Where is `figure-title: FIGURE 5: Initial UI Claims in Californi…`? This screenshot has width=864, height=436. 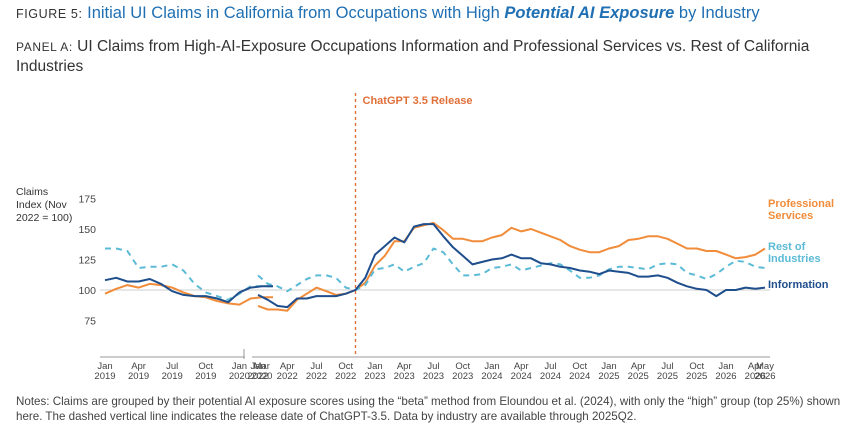 figure-title: FIGURE 5: Initial UI Claims in Californi… is located at coordinates (388, 13).